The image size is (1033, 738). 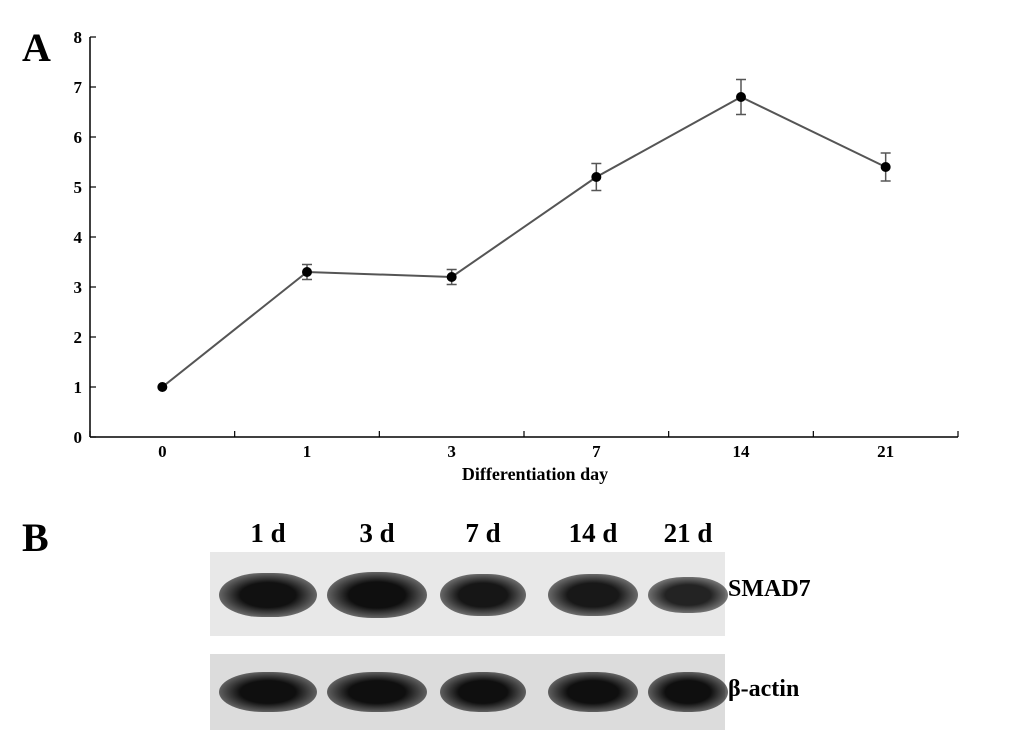 What do you see at coordinates (764, 689) in the screenshot?
I see `band-label-beta-actin: β-actin` at bounding box center [764, 689].